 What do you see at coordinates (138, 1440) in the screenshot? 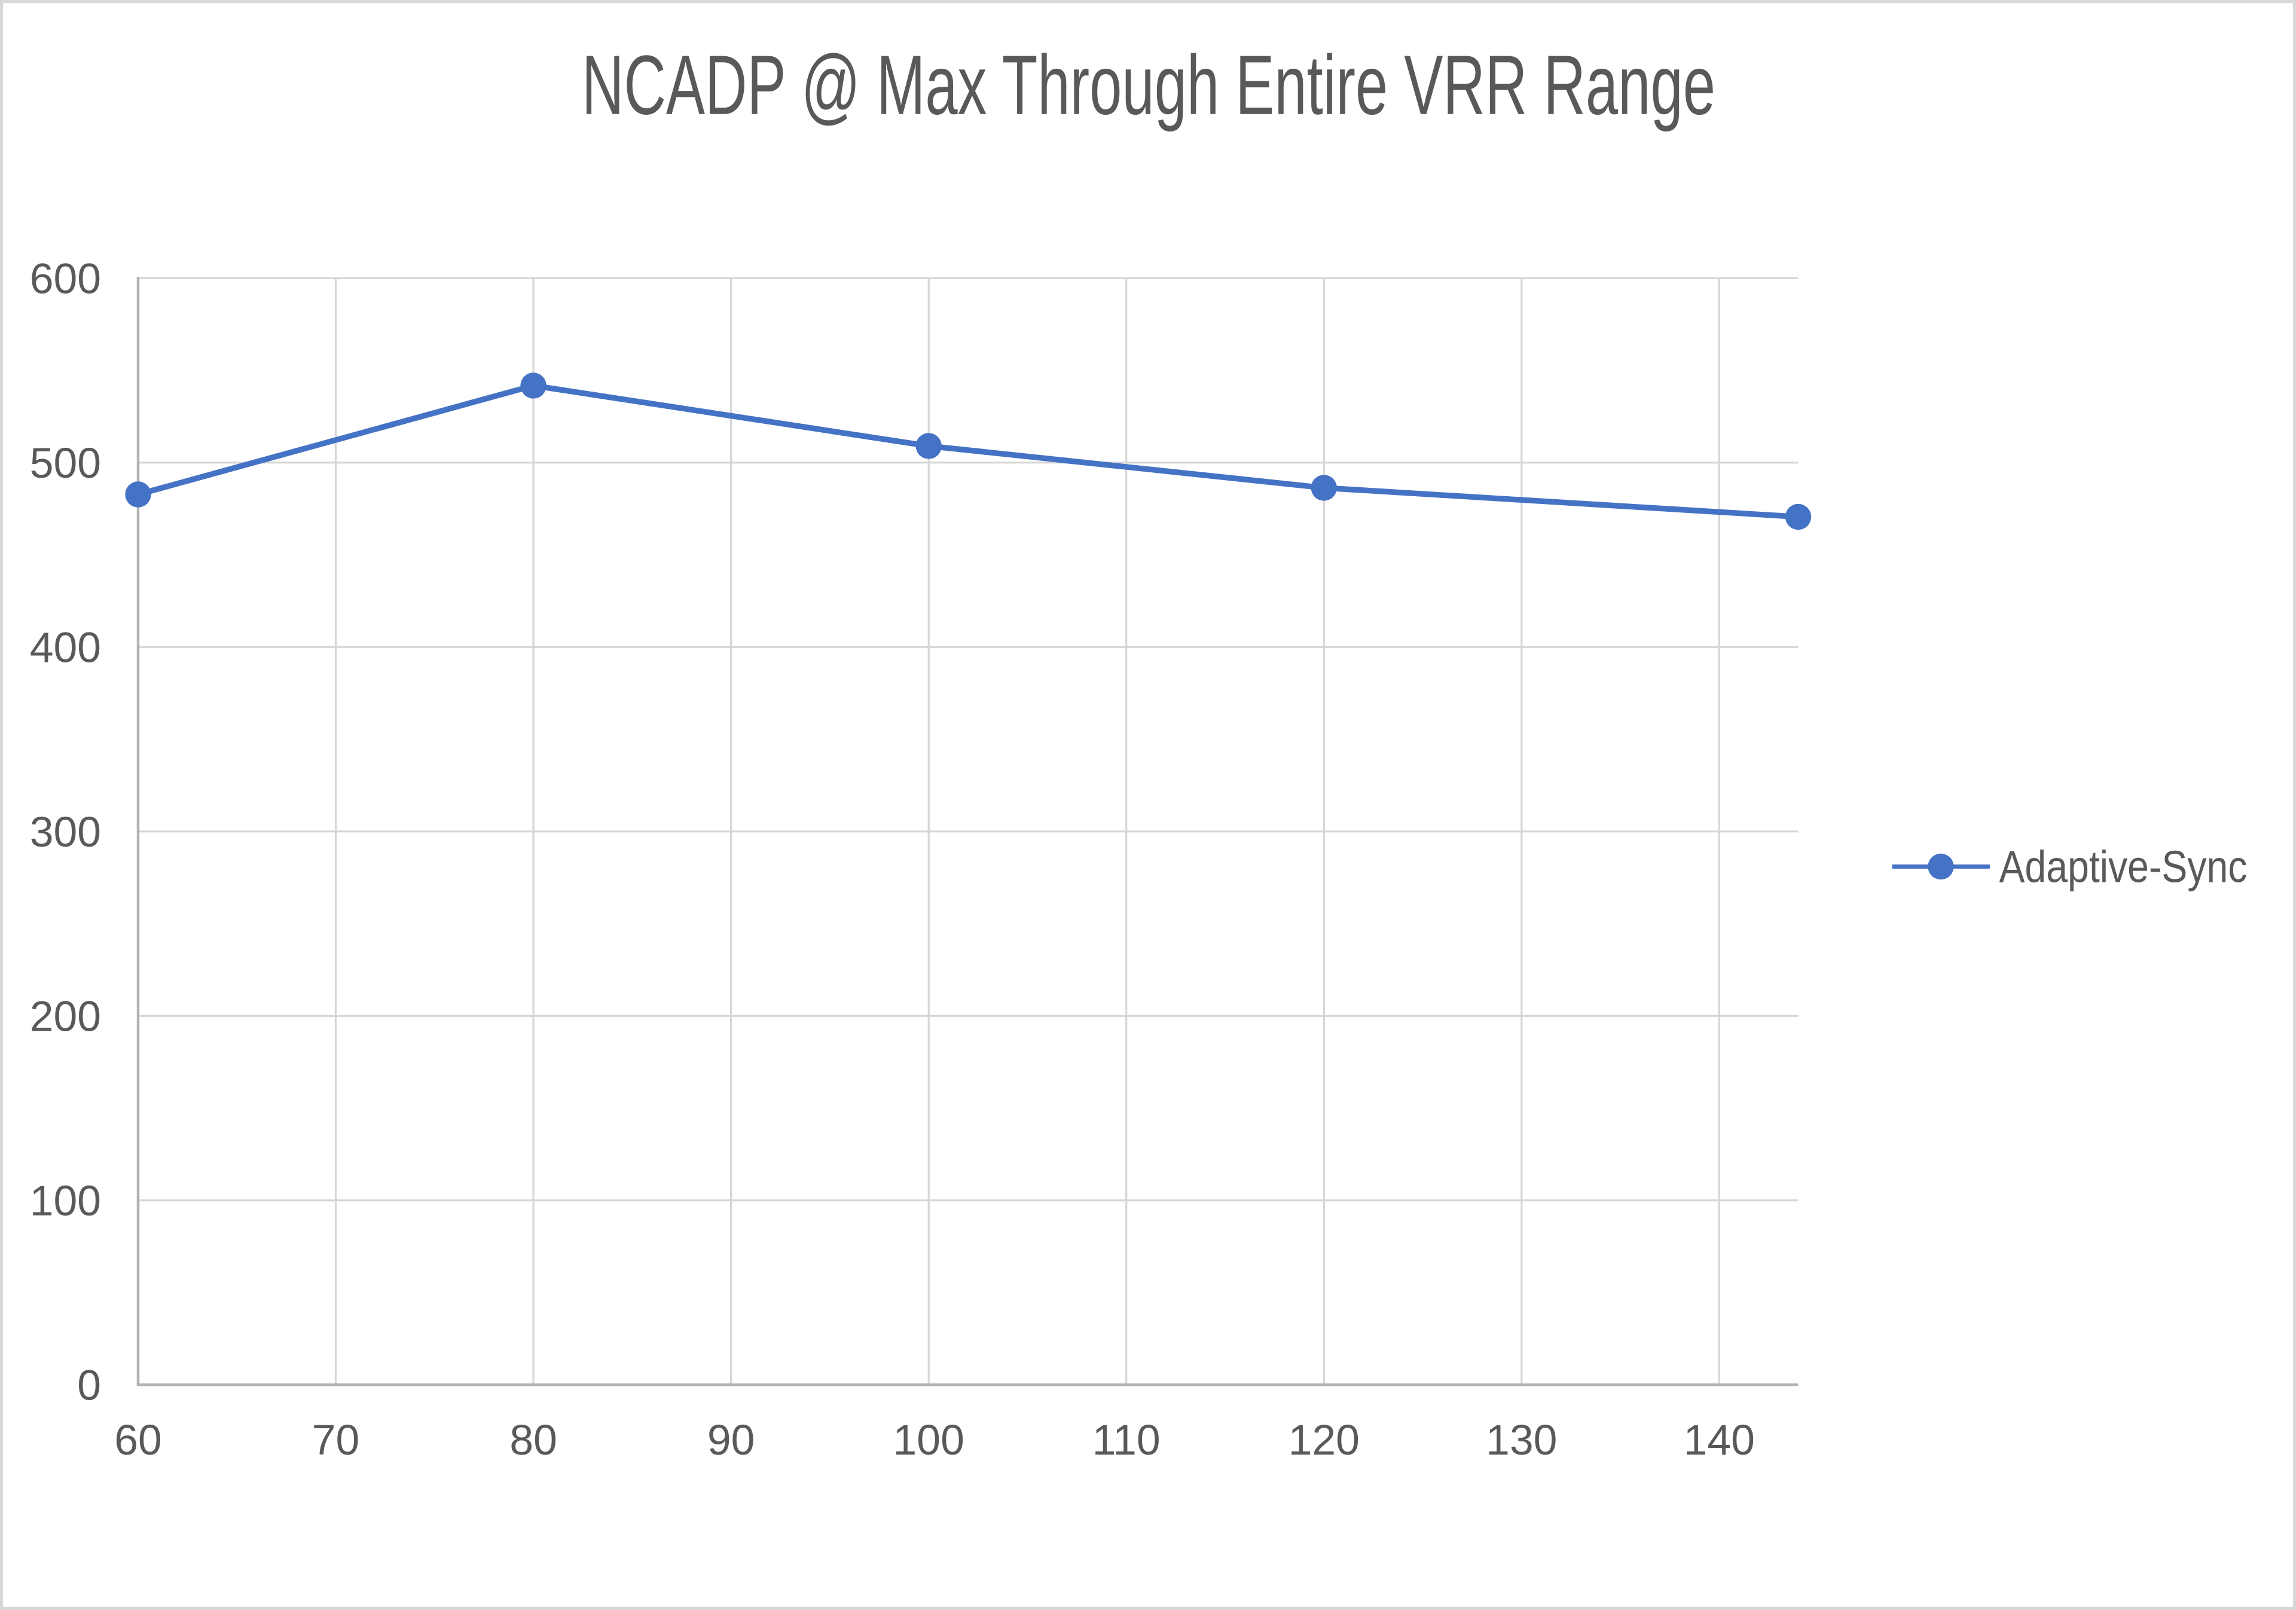
I see `svg-text: 60` at bounding box center [138, 1440].